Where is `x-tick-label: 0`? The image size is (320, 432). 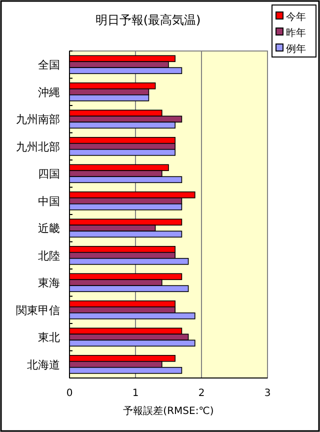 x-tick-label: 0 is located at coordinates (69, 393).